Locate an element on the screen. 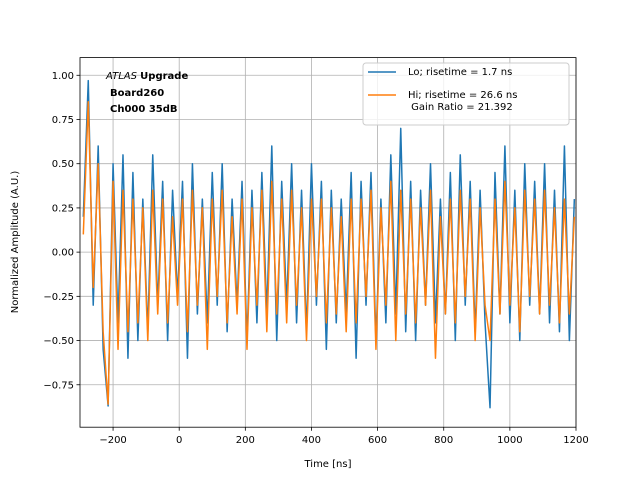 The height and width of the screenshot is (480, 640). x-tick-label: 1000 is located at coordinates (509, 440).